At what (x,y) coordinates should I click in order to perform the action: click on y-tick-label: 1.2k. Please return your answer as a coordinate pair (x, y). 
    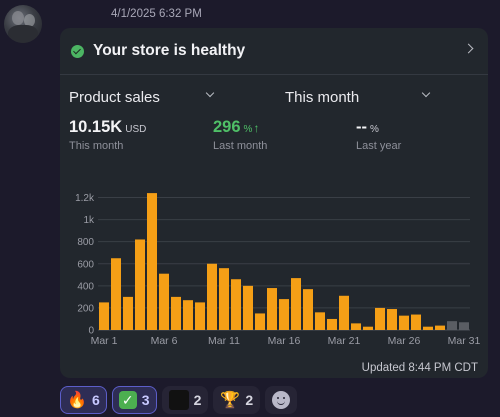
    Looking at the image, I should click on (85, 198).